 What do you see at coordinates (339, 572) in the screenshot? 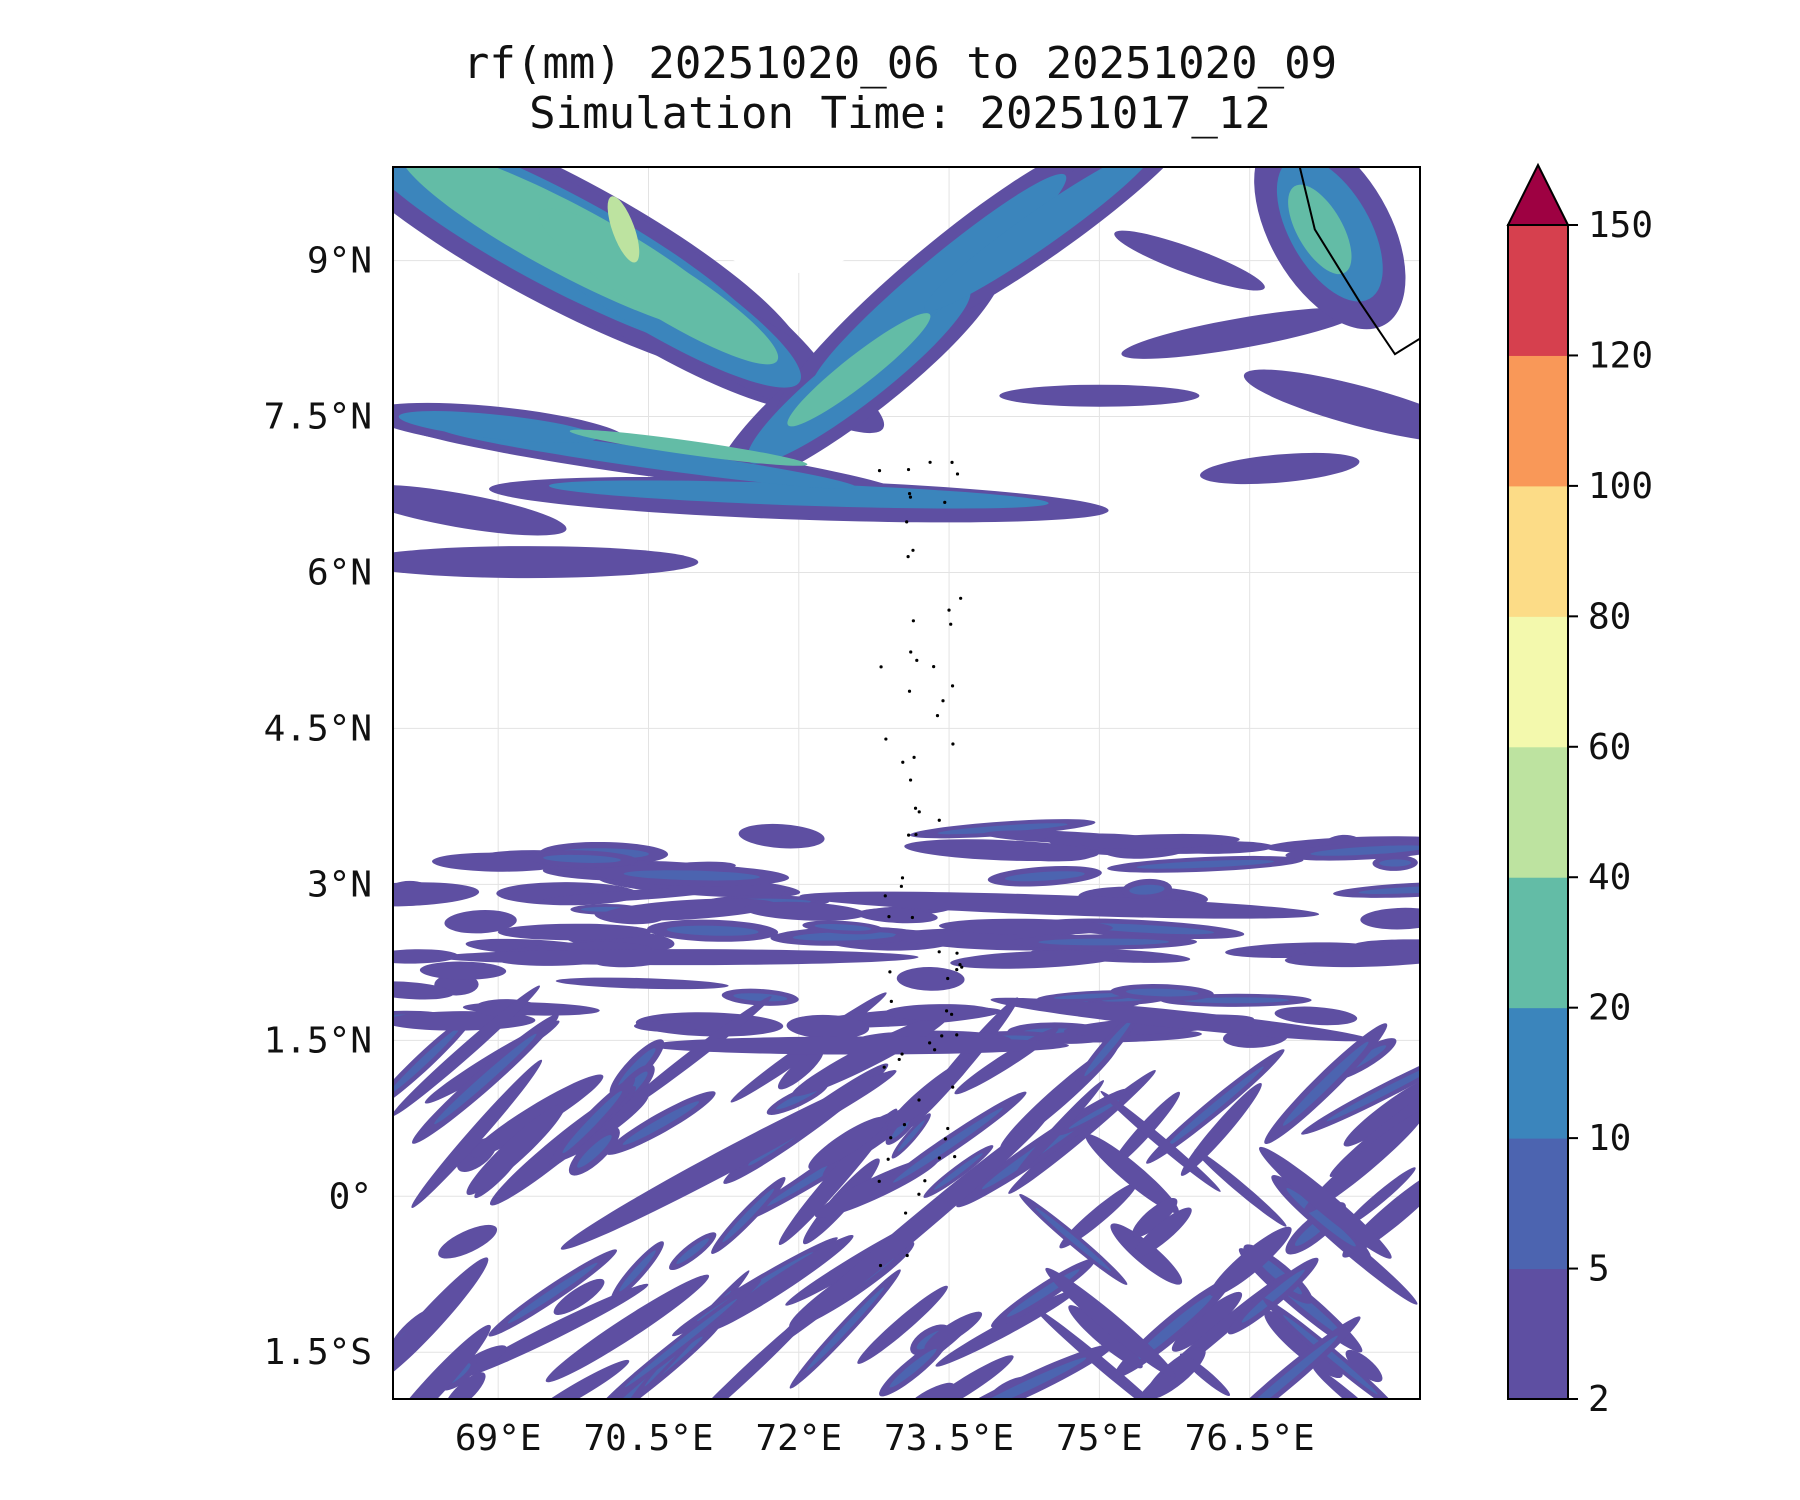
I see `y-tick-label: 6°N` at bounding box center [339, 572].